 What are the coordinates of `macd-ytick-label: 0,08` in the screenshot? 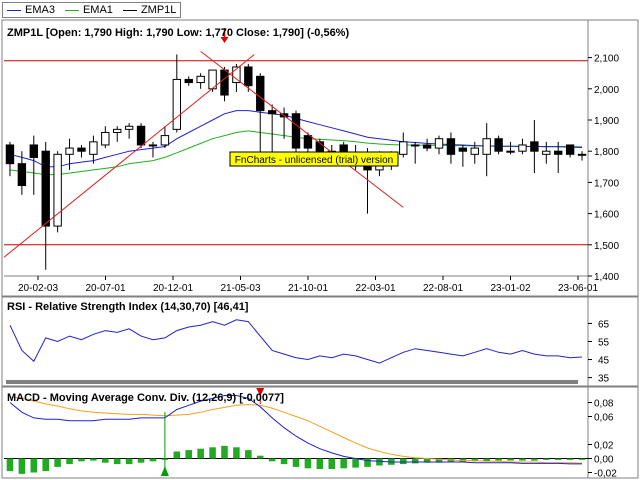 It's located at (604, 404).